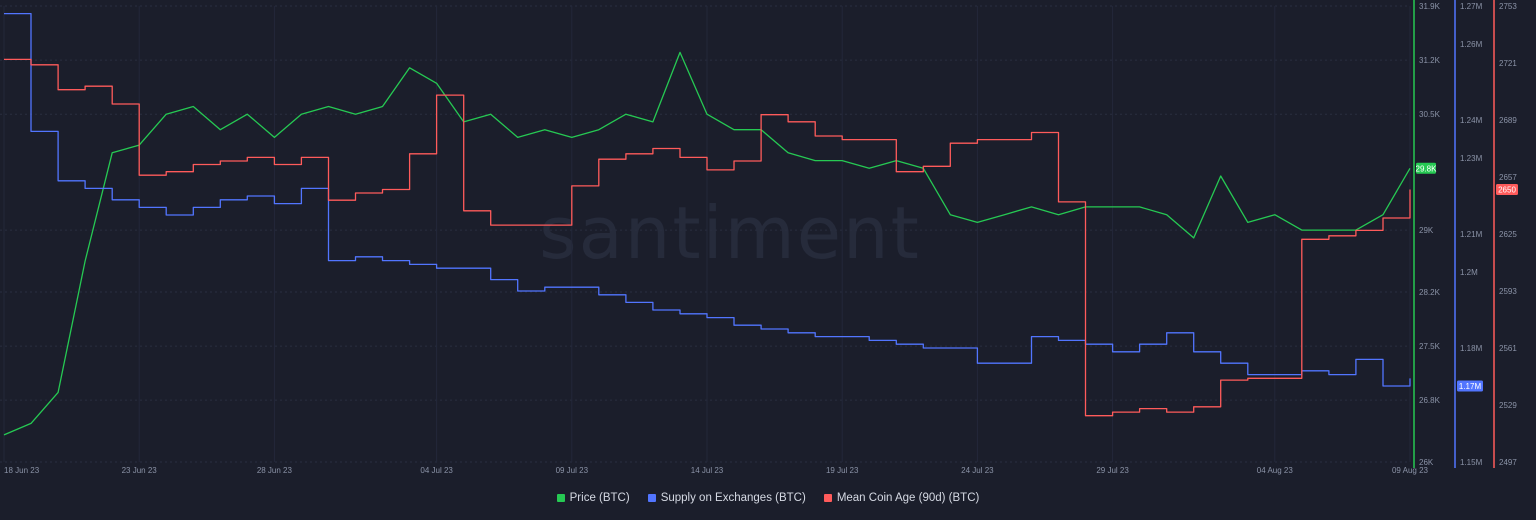  What do you see at coordinates (827, 498) in the screenshot?
I see `legend-swatch-age` at bounding box center [827, 498].